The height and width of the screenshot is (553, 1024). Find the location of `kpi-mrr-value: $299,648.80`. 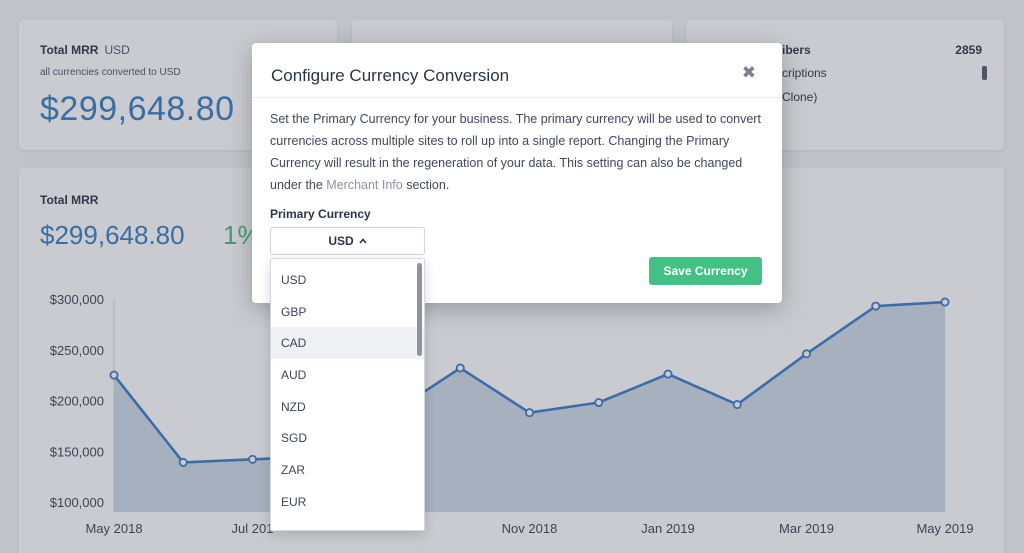

kpi-mrr-value: $299,648.80 is located at coordinates (137, 109).